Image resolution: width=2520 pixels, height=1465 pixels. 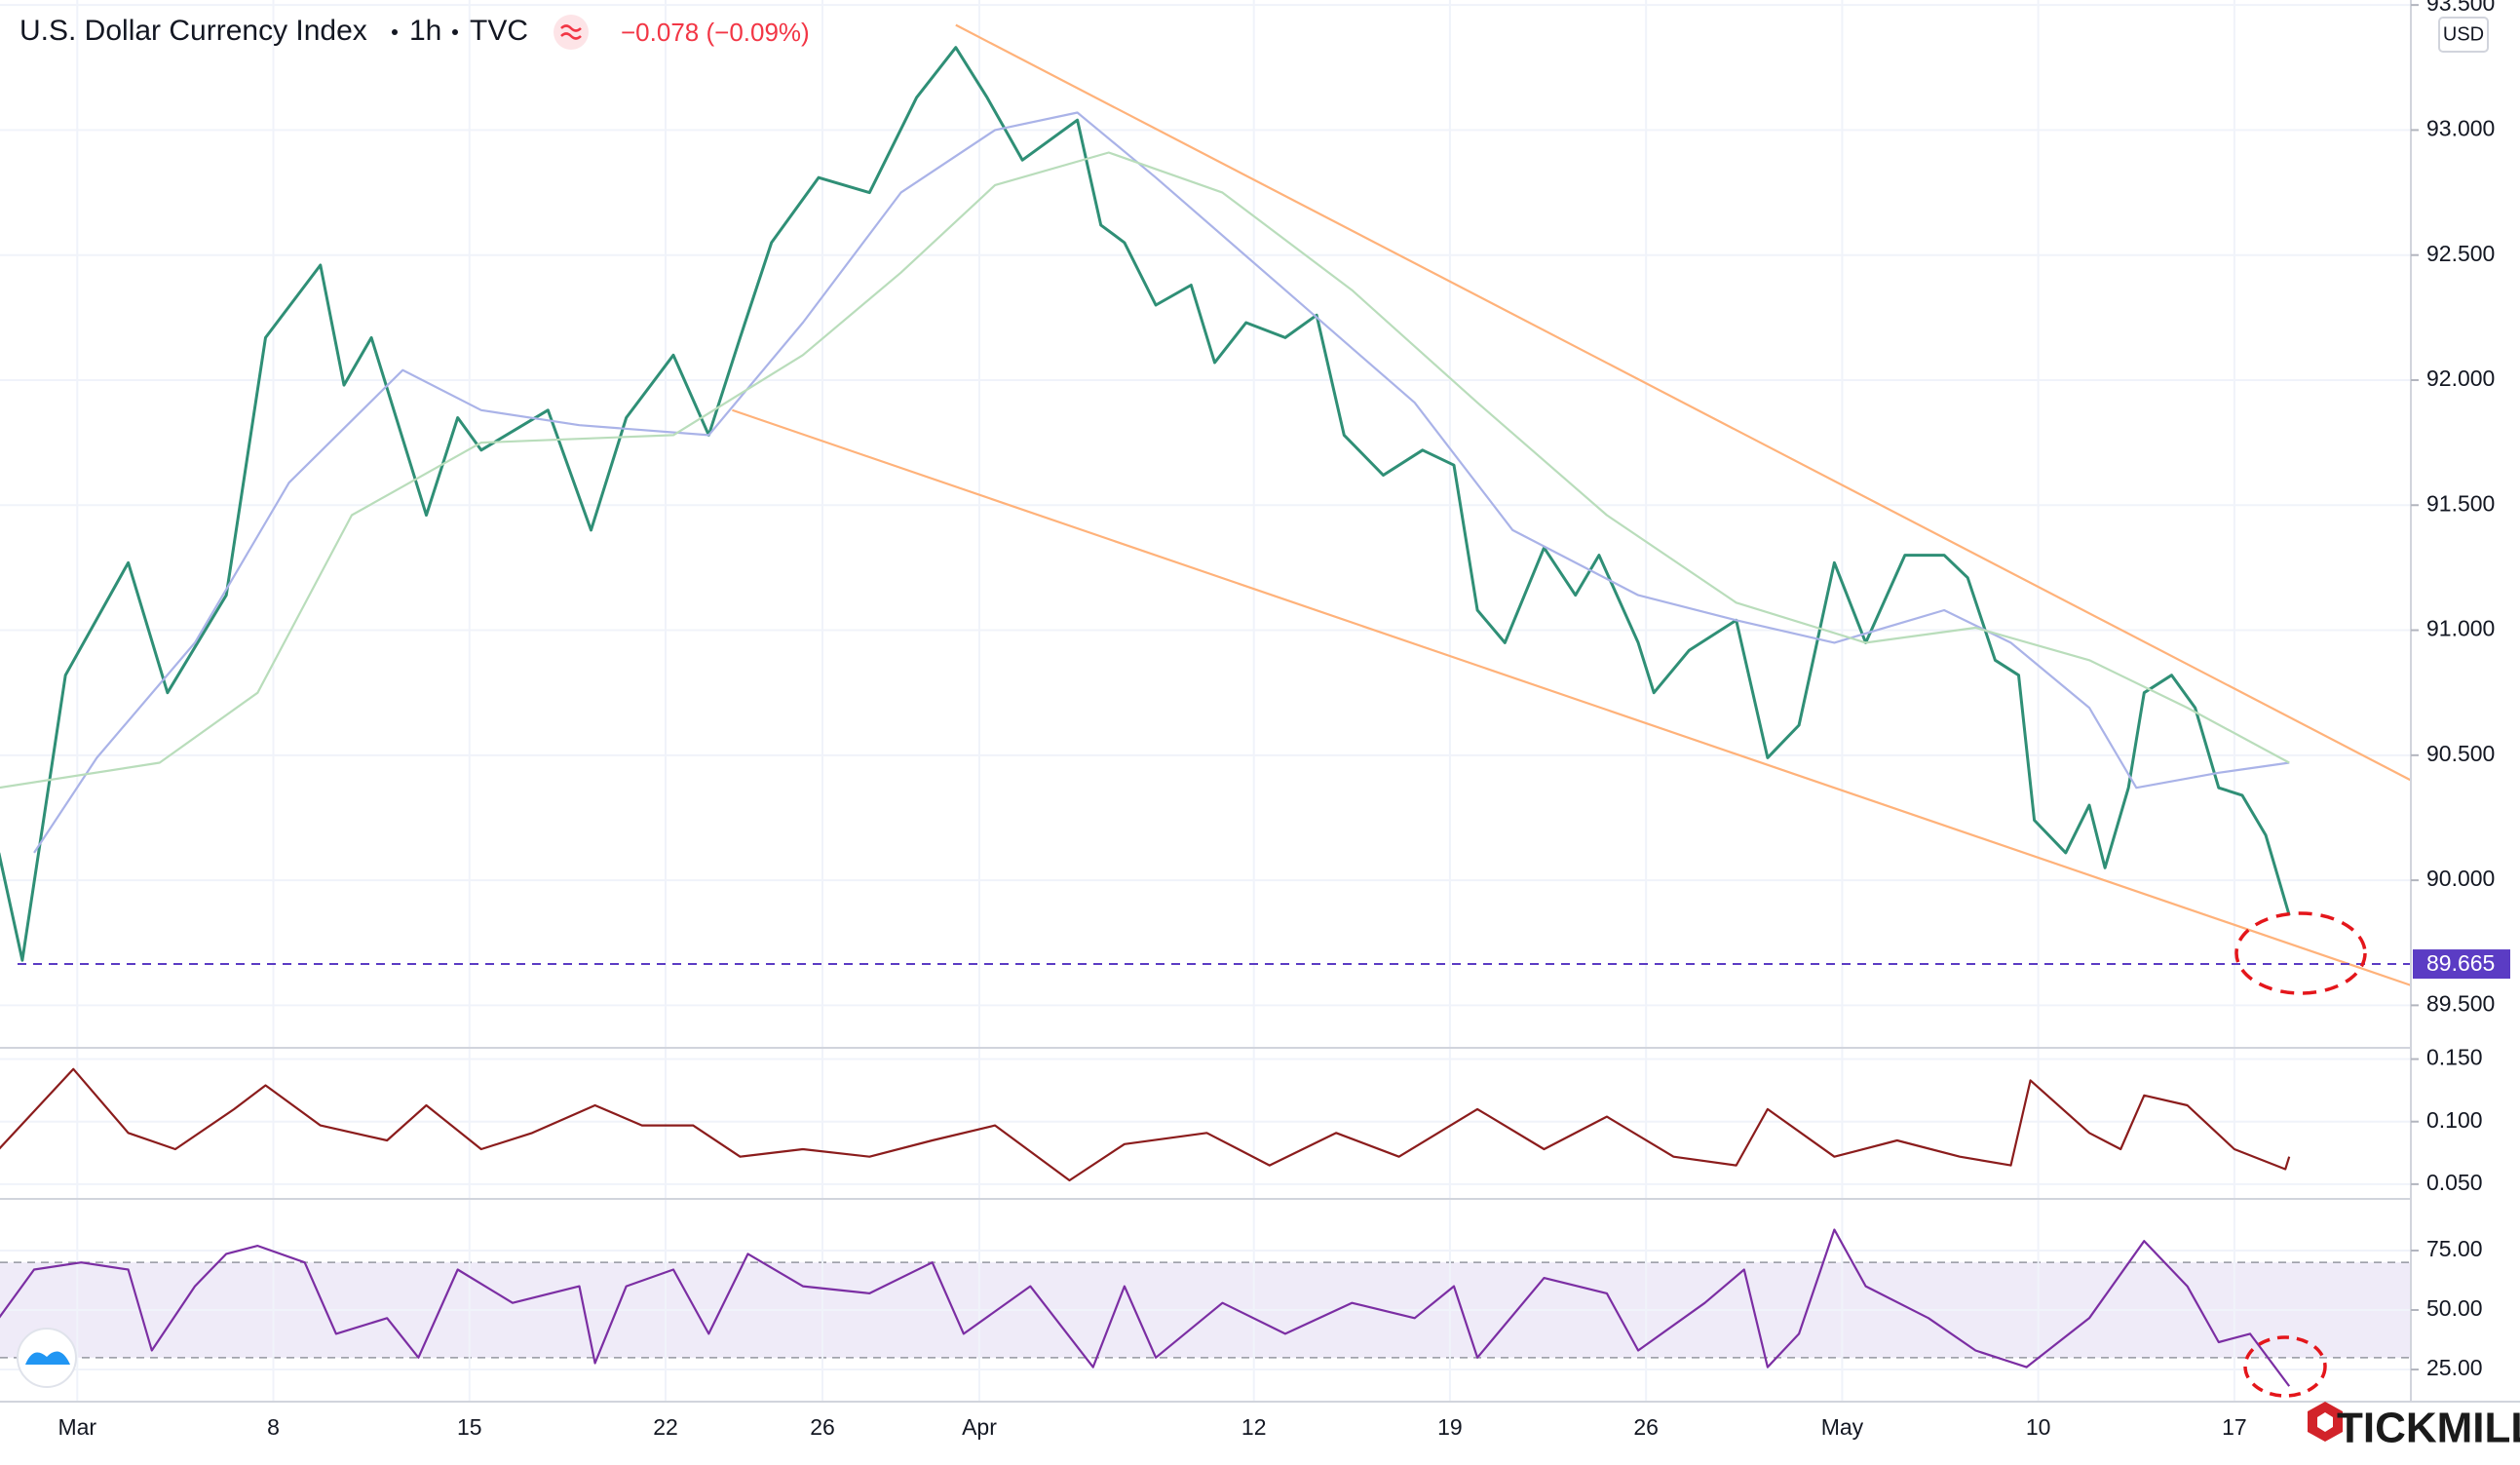 I want to click on y-tick-label: 93.000, so click(x=2460, y=127).